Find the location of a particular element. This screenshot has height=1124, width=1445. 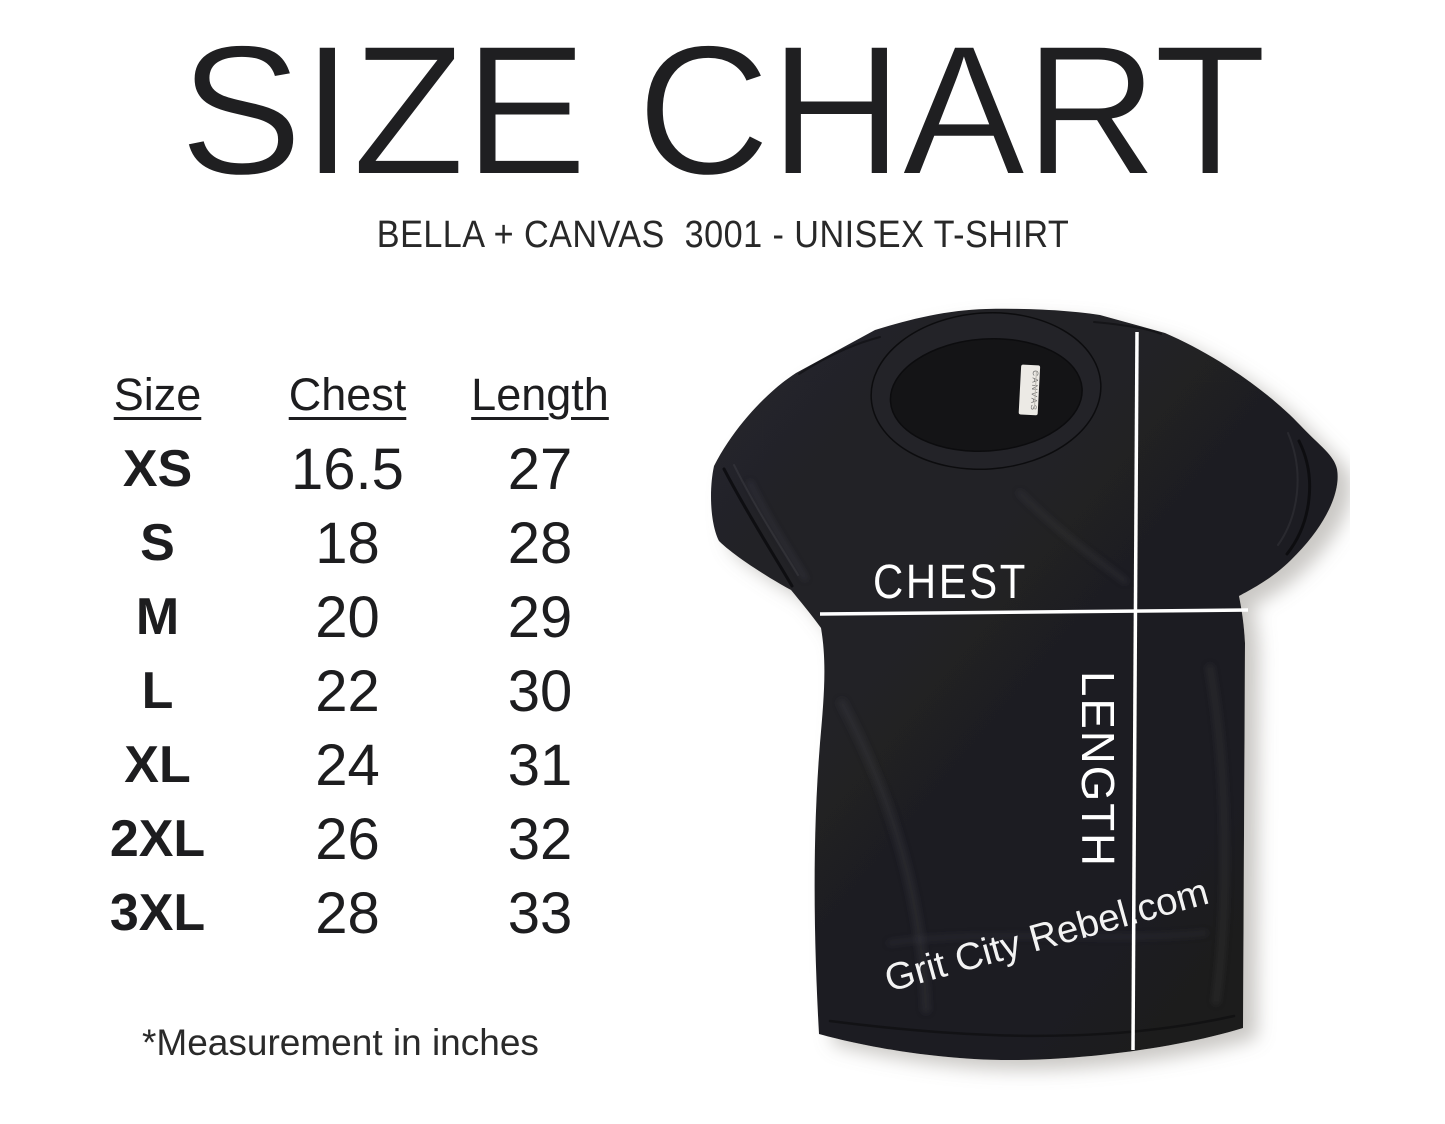

neck-tag: CANVAS is located at coordinates (1029, 390).